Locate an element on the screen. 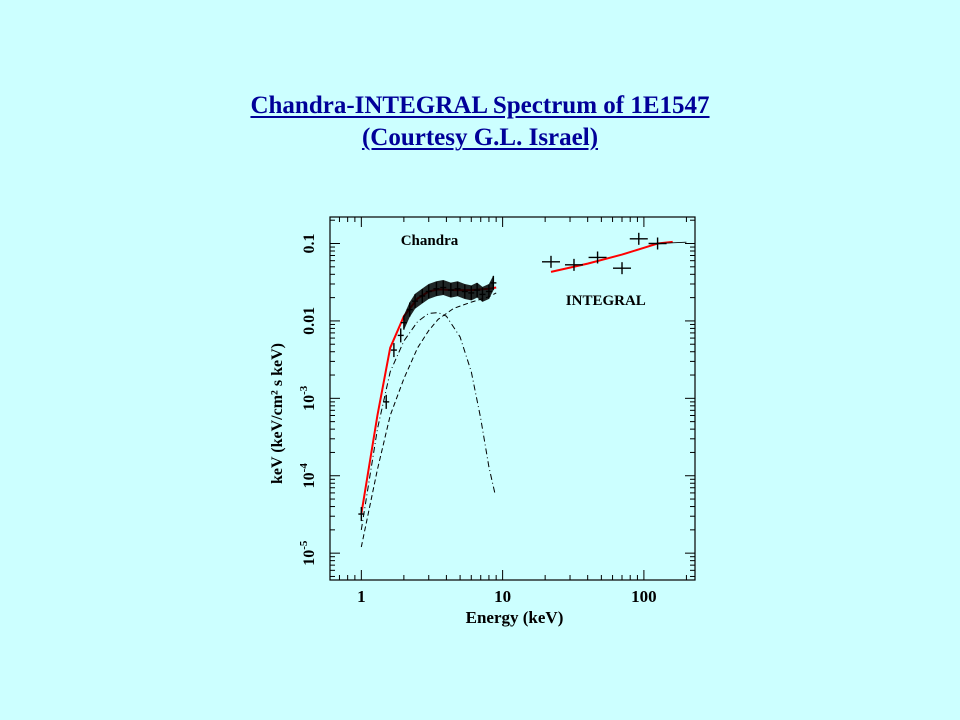 This screenshot has height=720, width=960. model-curve-chandra is located at coordinates (428, 400).